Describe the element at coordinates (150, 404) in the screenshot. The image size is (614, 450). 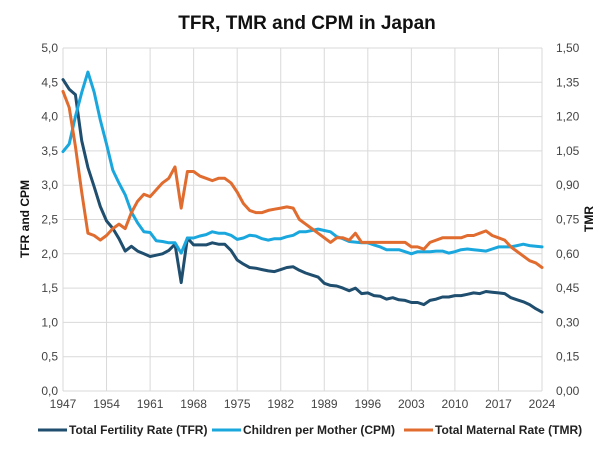
I see `x-tick-label: 1961` at that location.